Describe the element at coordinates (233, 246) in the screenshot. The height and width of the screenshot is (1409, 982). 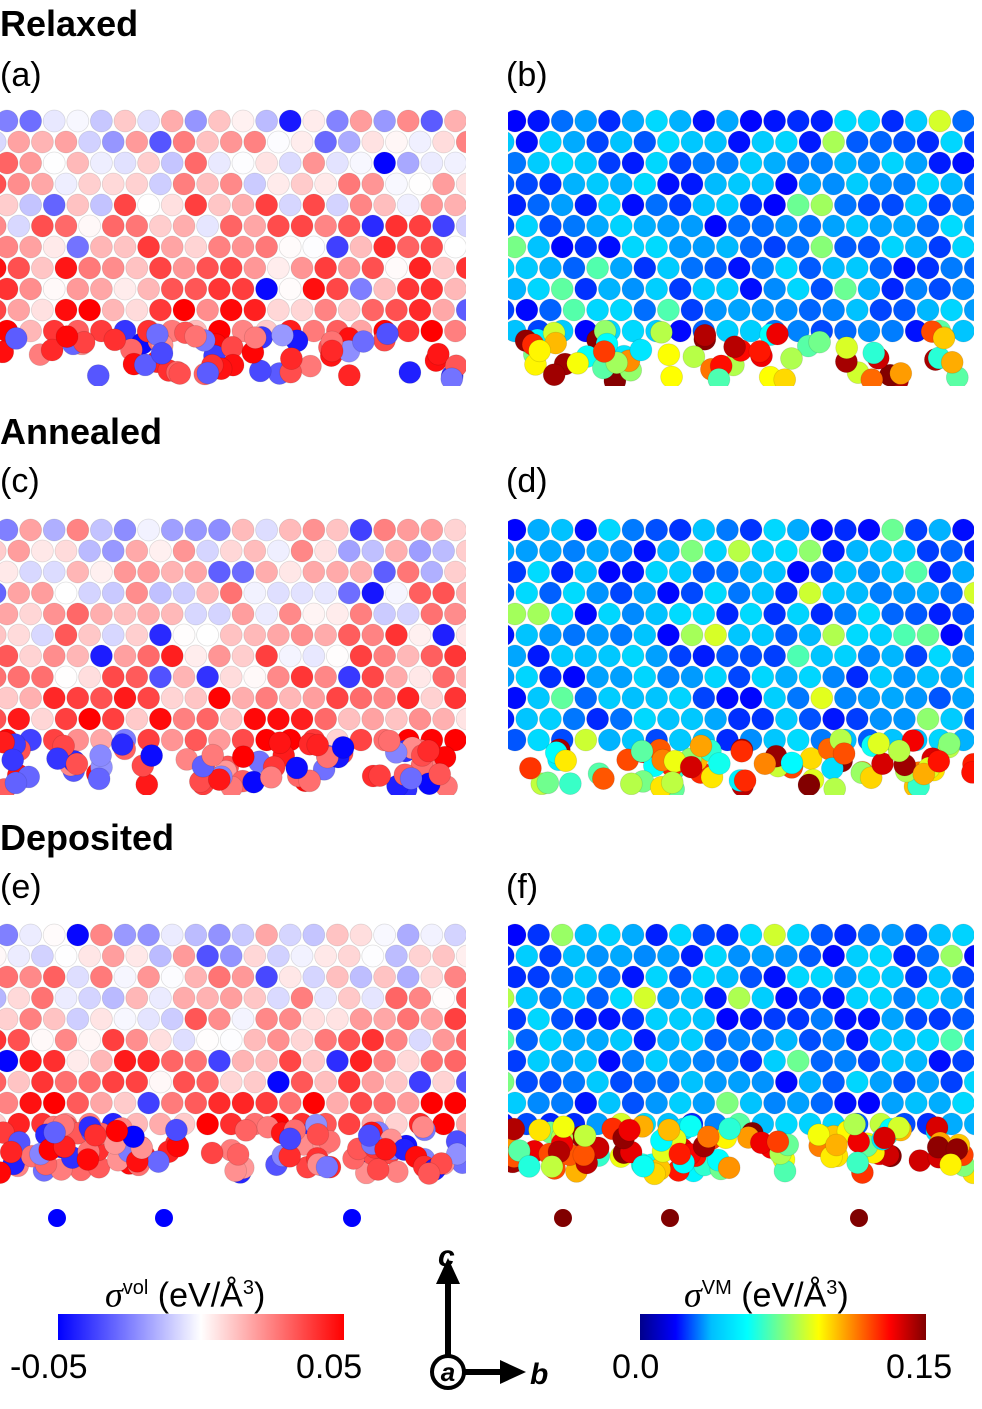
I see `atom-panel-a` at that location.